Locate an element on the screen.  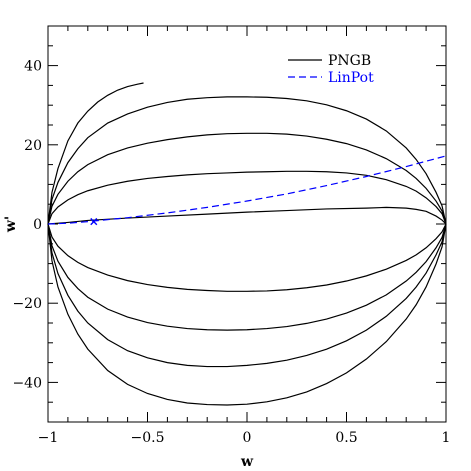
y-tick-label: 20 is located at coordinates (33, 146).